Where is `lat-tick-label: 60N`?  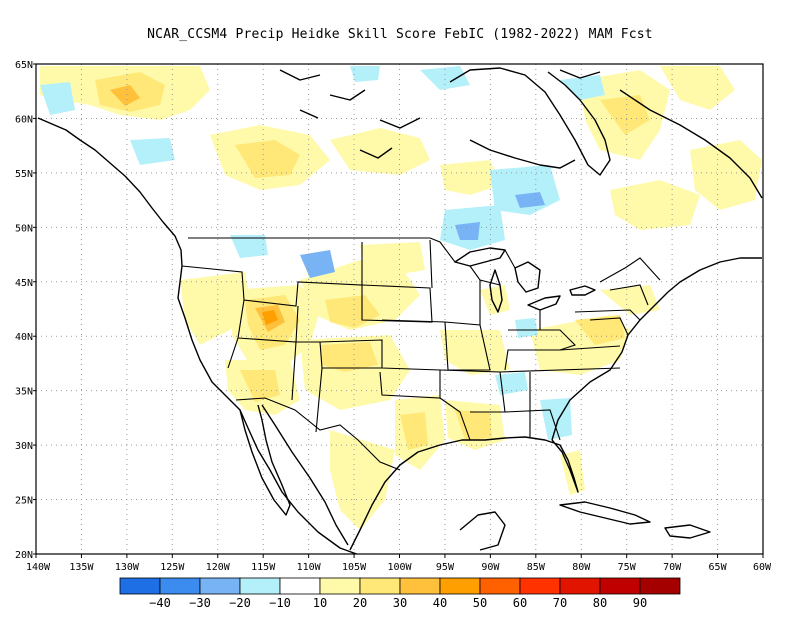 lat-tick-label: 60N is located at coordinates (24, 119).